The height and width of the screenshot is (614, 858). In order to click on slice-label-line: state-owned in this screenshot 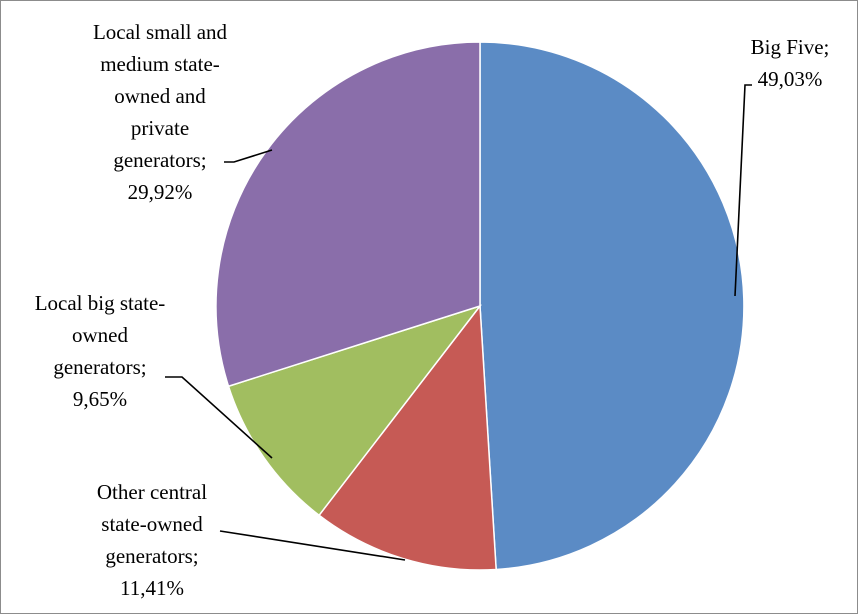, I will do `click(152, 524)`.